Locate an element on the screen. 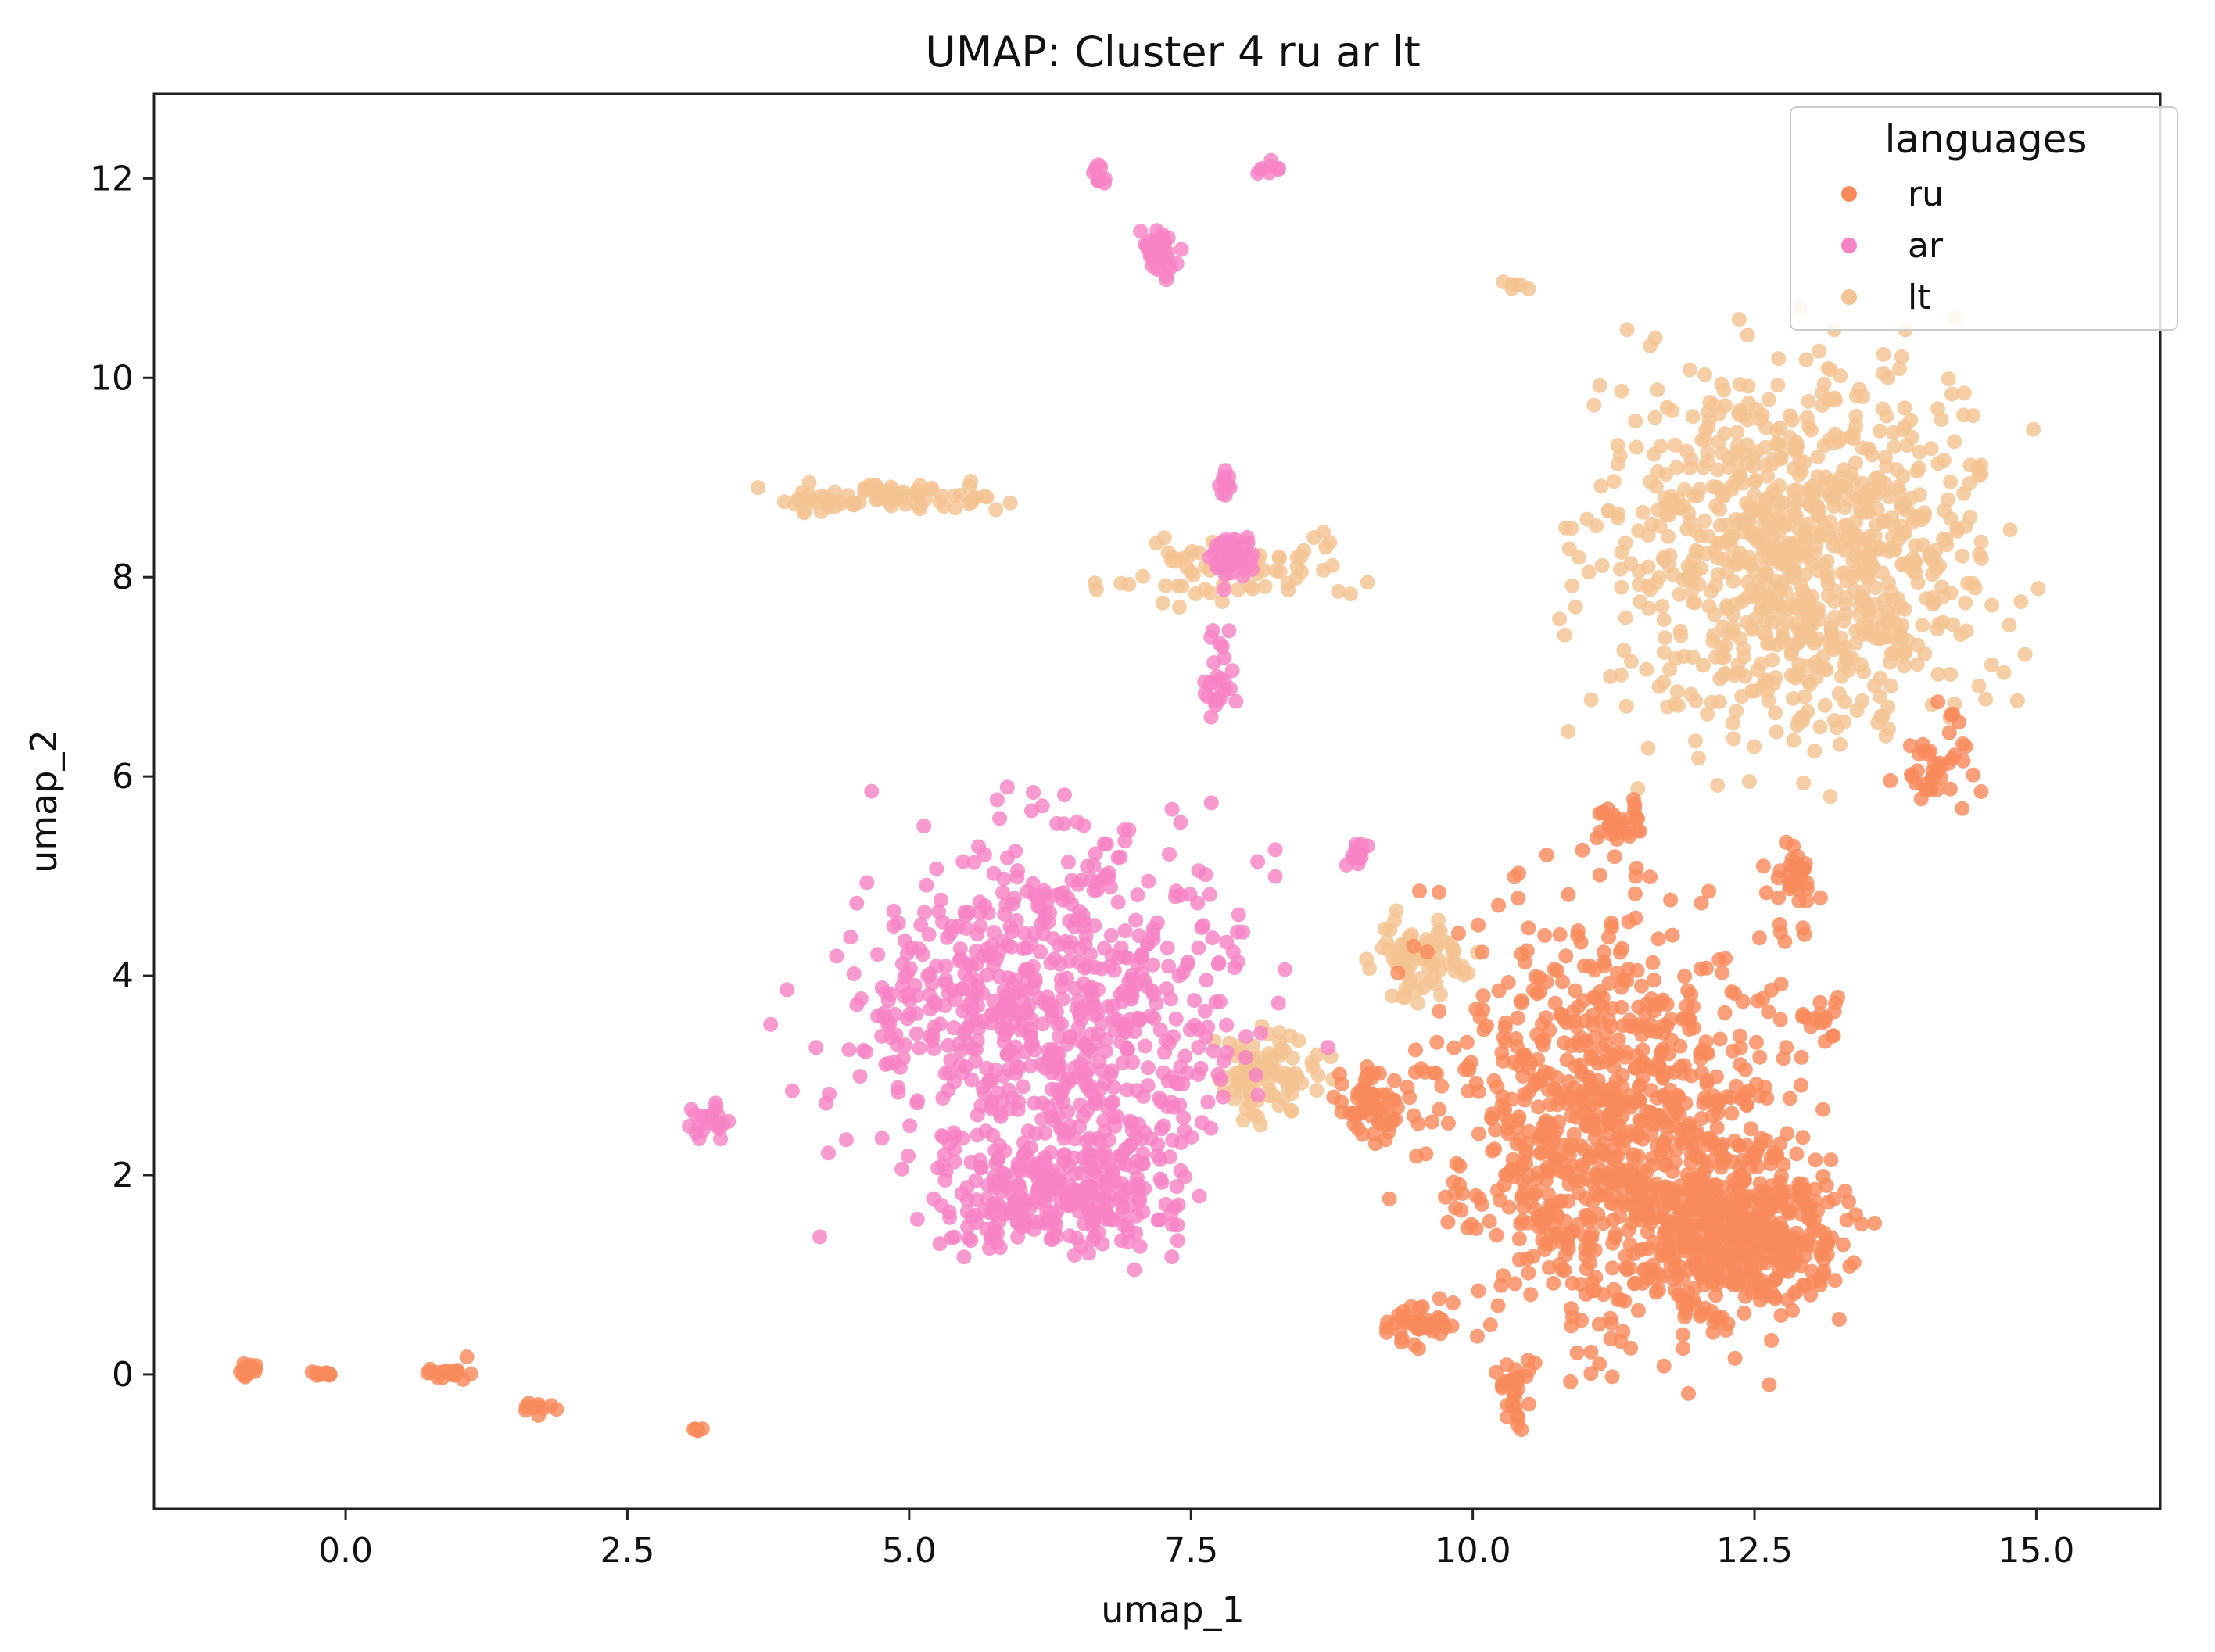  y-tick-label: 4 is located at coordinates (123, 976).